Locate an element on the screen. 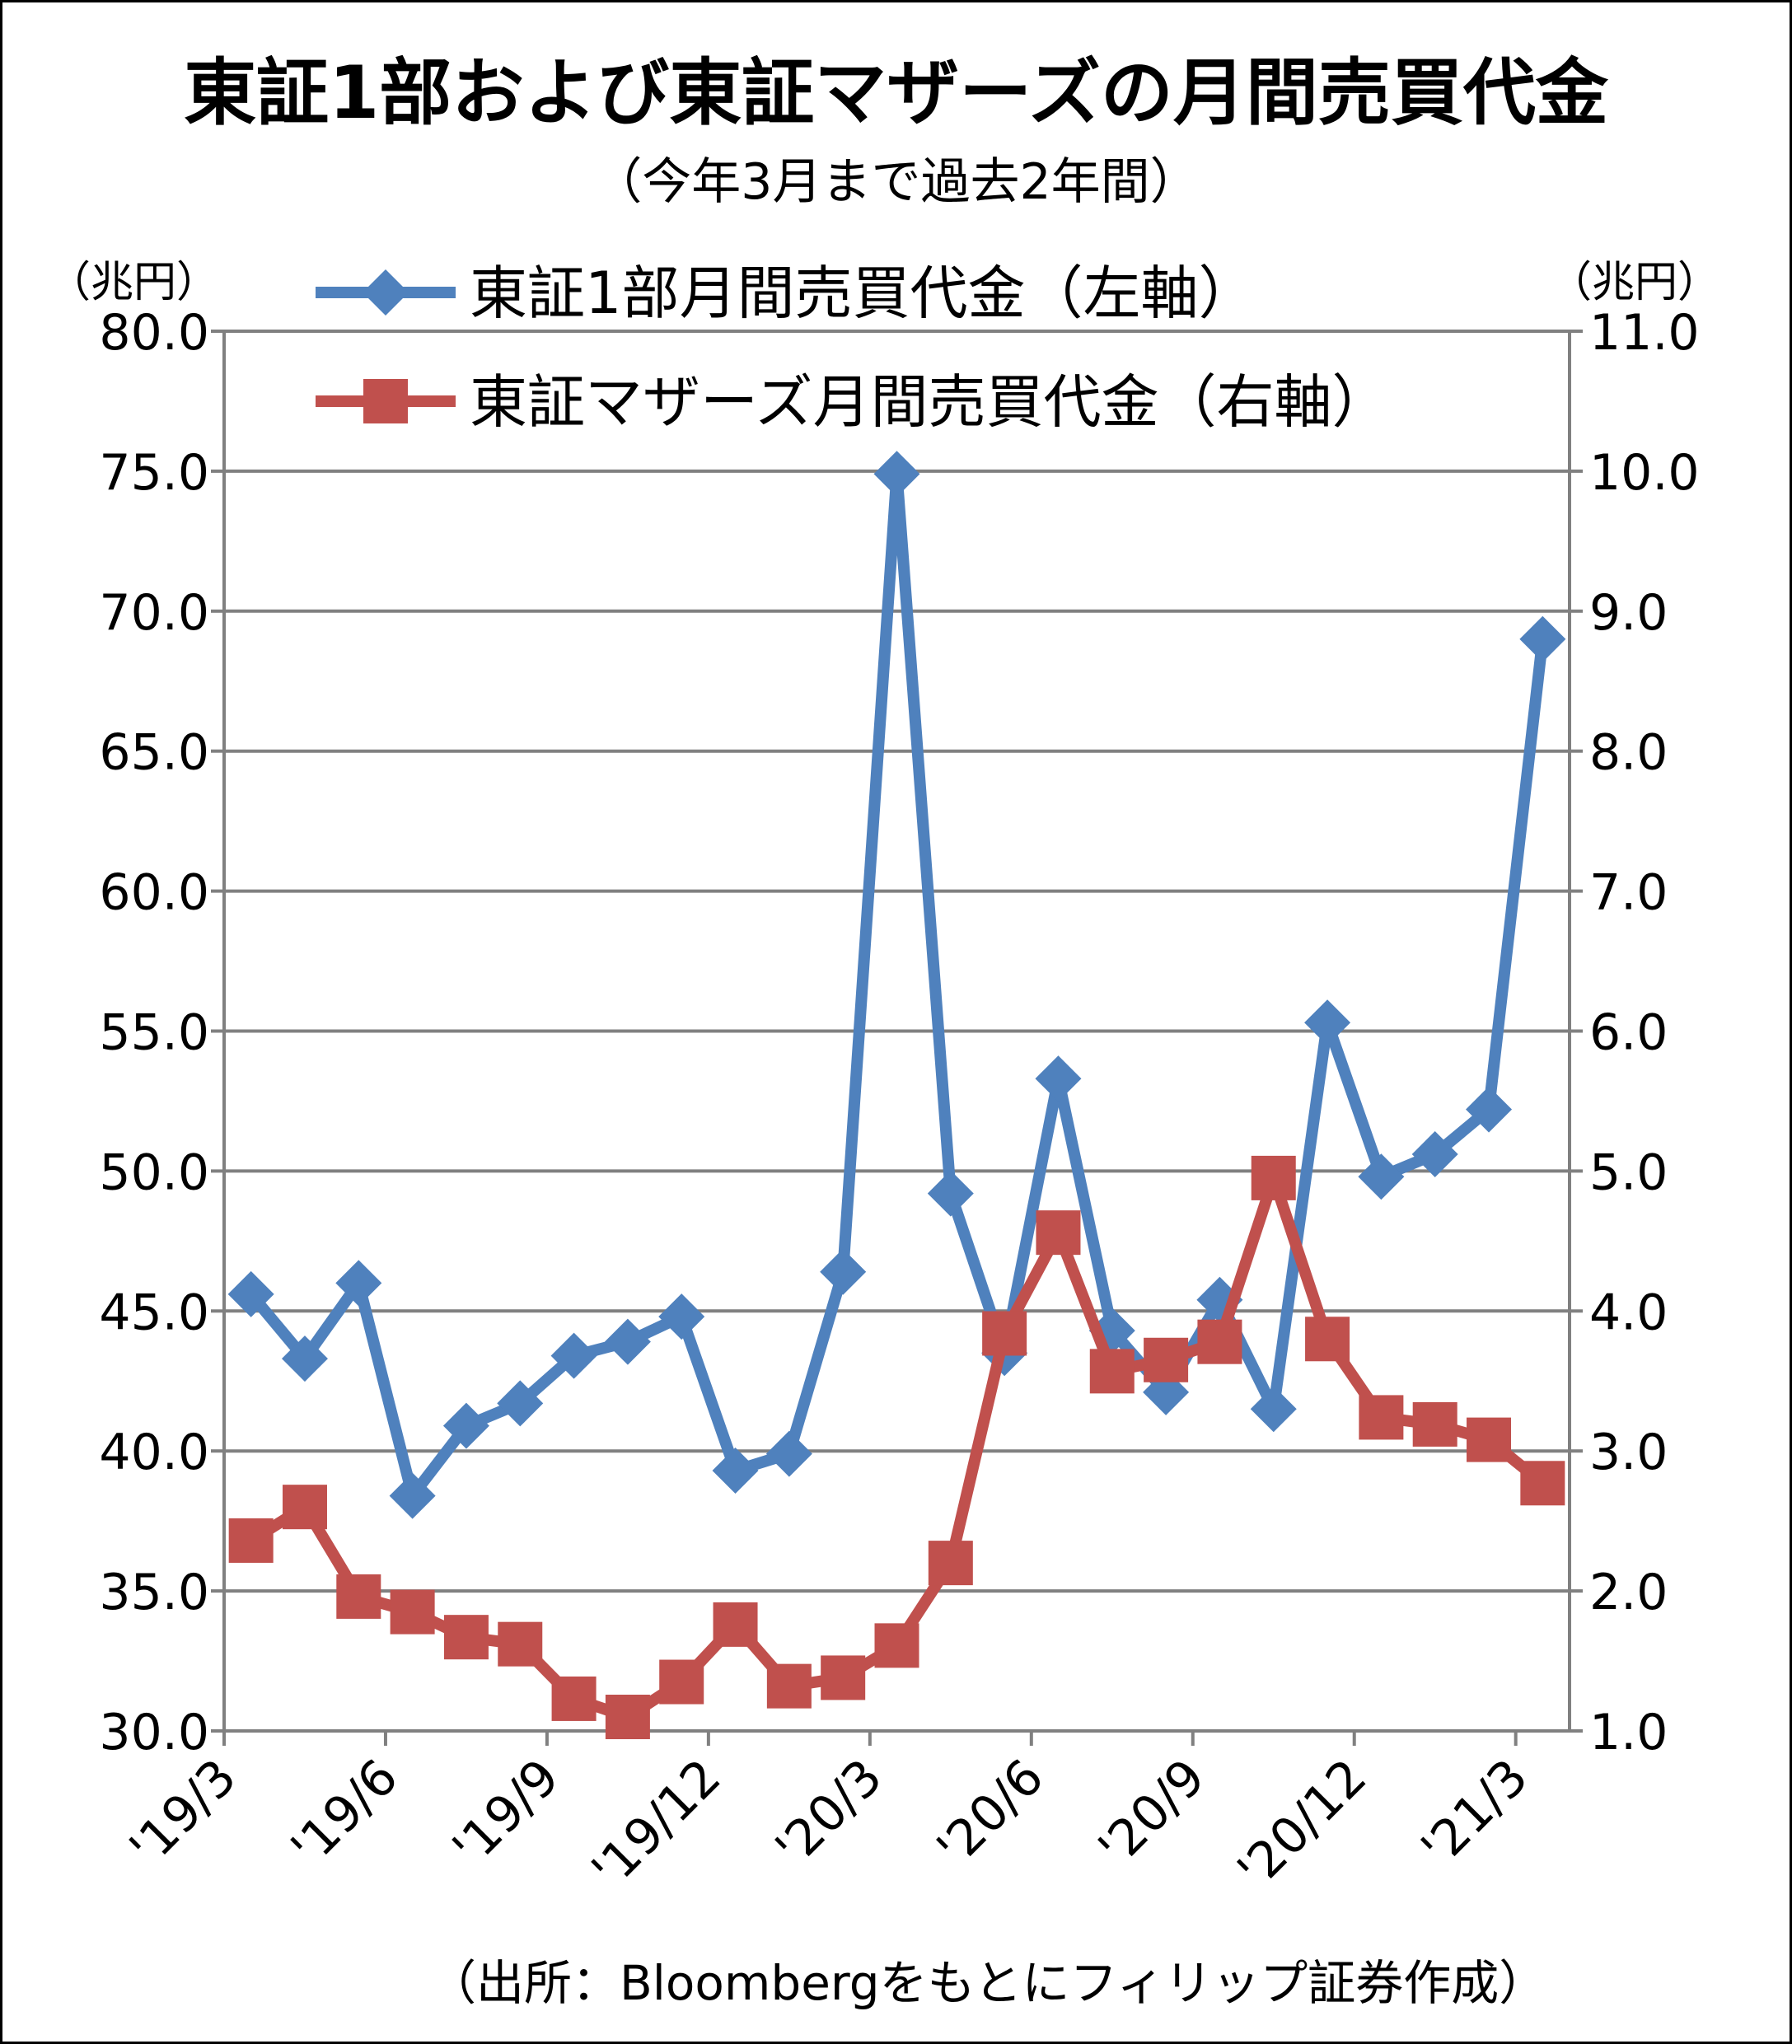 The width and height of the screenshot is (1792, 2044). left-axis-tick-label: 30.0 is located at coordinates (154, 1732).